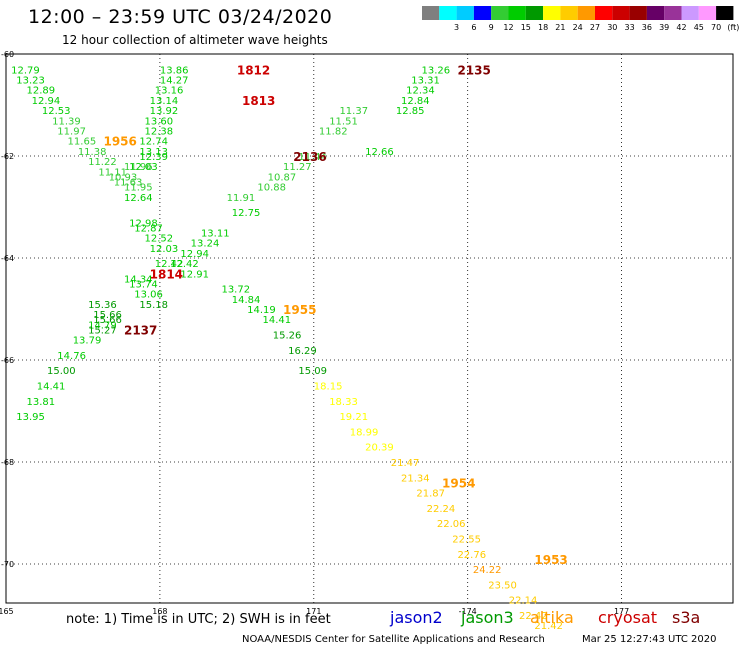 Image resolution: width=740 pixels, height=650 pixels. What do you see at coordinates (148, 228) in the screenshot?
I see `swh-point: 12.87` at bounding box center [148, 228].